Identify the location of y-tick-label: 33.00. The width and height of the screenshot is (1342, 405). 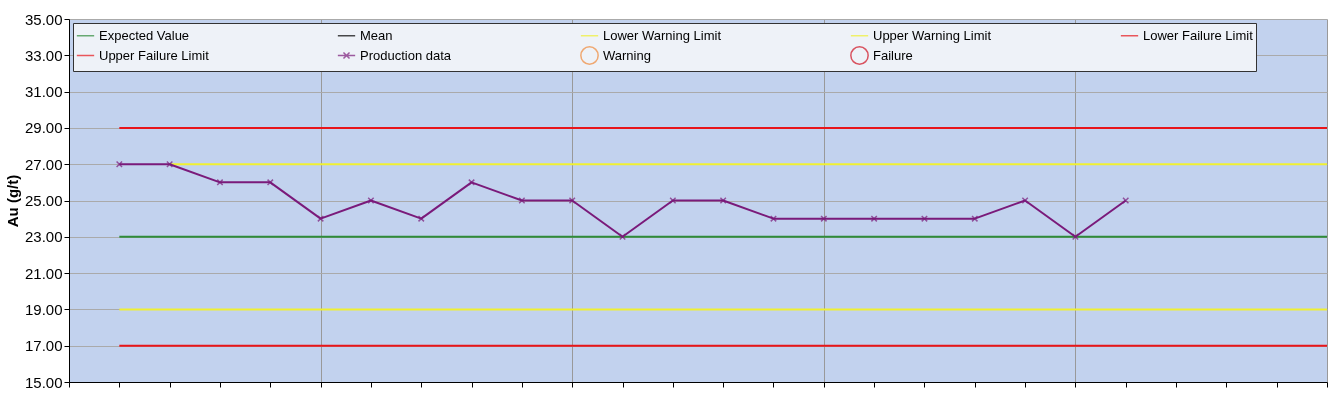
(43, 55).